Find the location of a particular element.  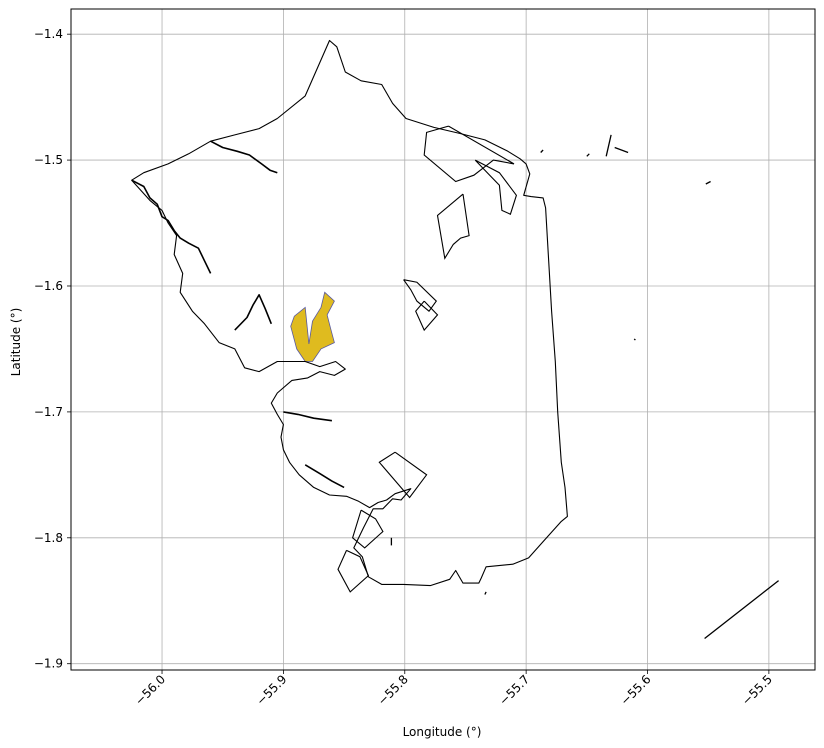

x-tick-label: −56.0 is located at coordinates (150, 690).